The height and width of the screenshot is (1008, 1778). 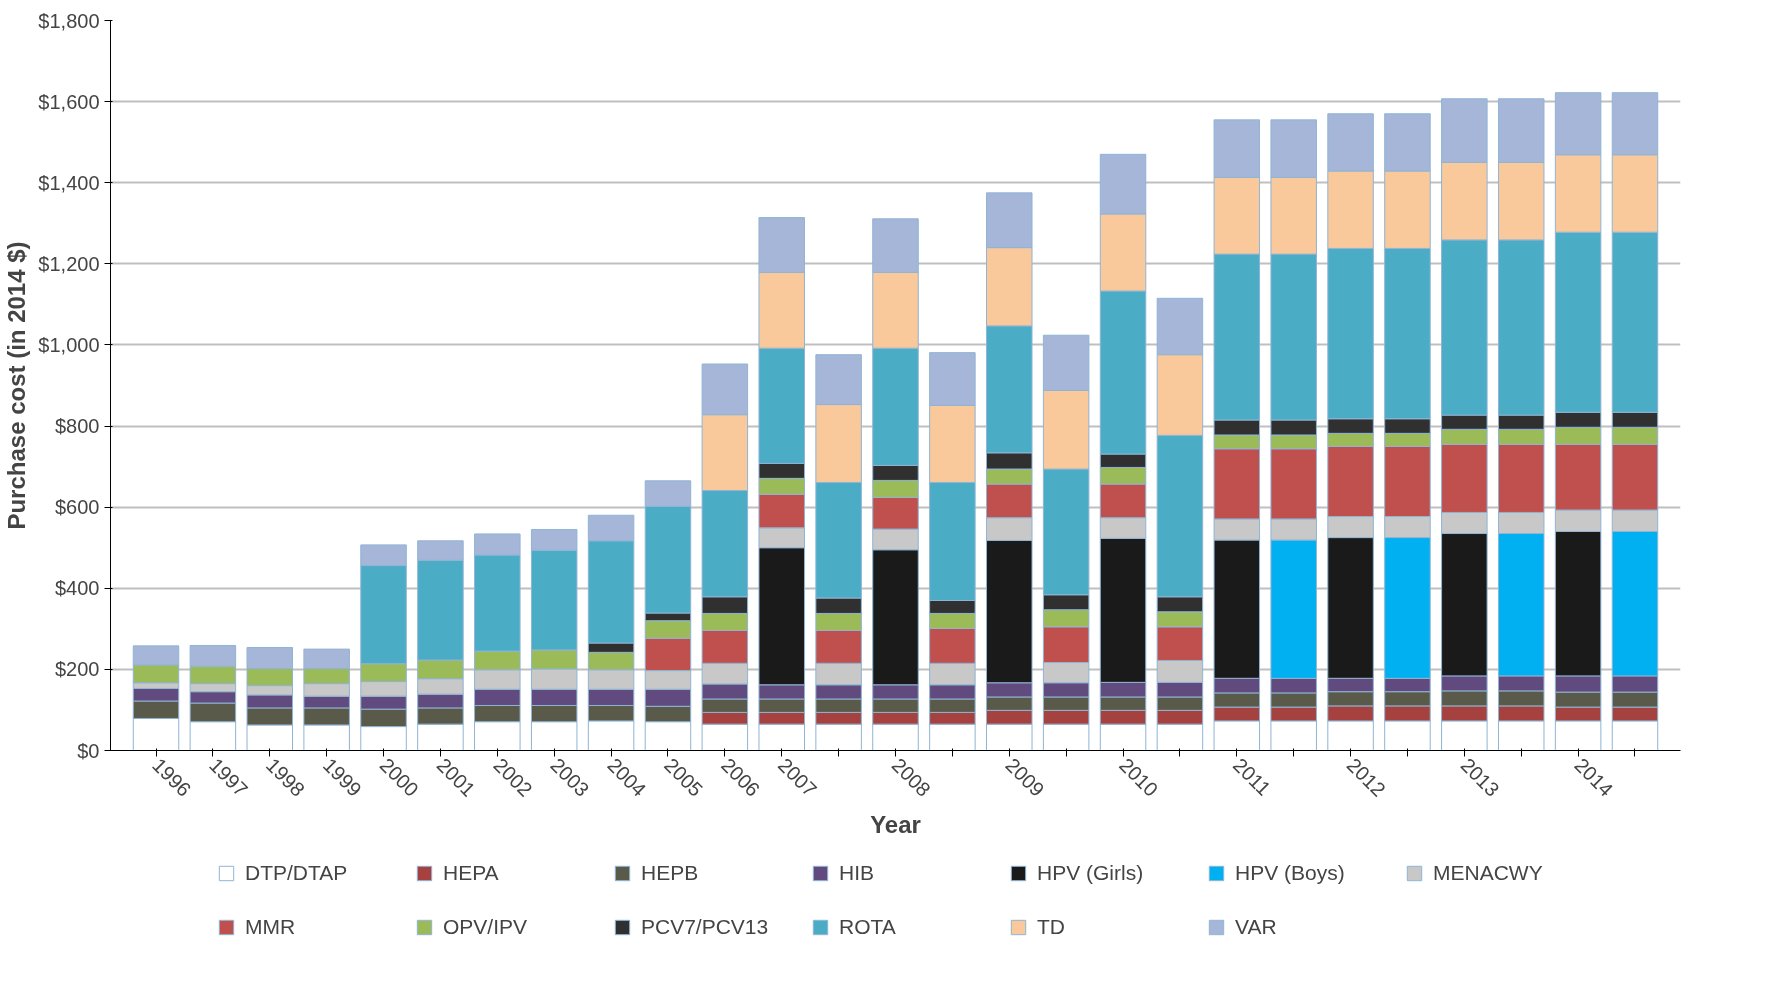 I want to click on y-tick-label: $1,400, so click(x=69, y=182).